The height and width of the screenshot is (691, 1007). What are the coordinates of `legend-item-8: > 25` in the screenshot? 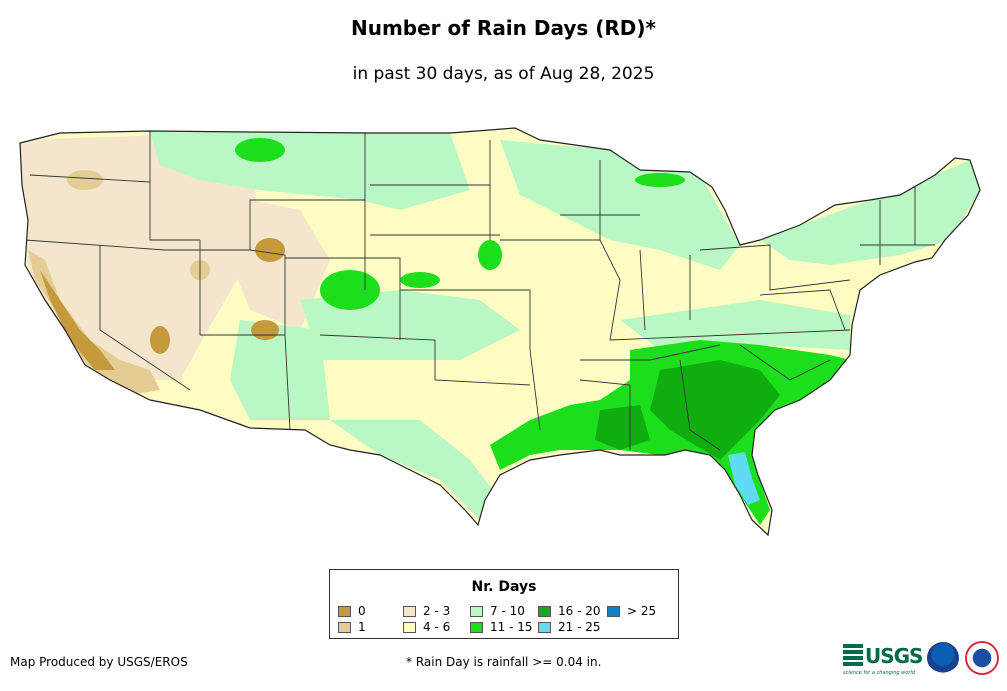 It's located at (631, 611).